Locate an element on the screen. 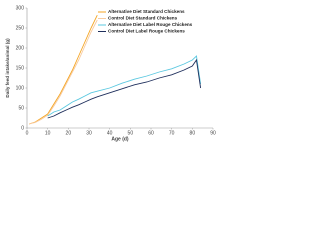  x-tick-label: 80 is located at coordinates (193, 133).